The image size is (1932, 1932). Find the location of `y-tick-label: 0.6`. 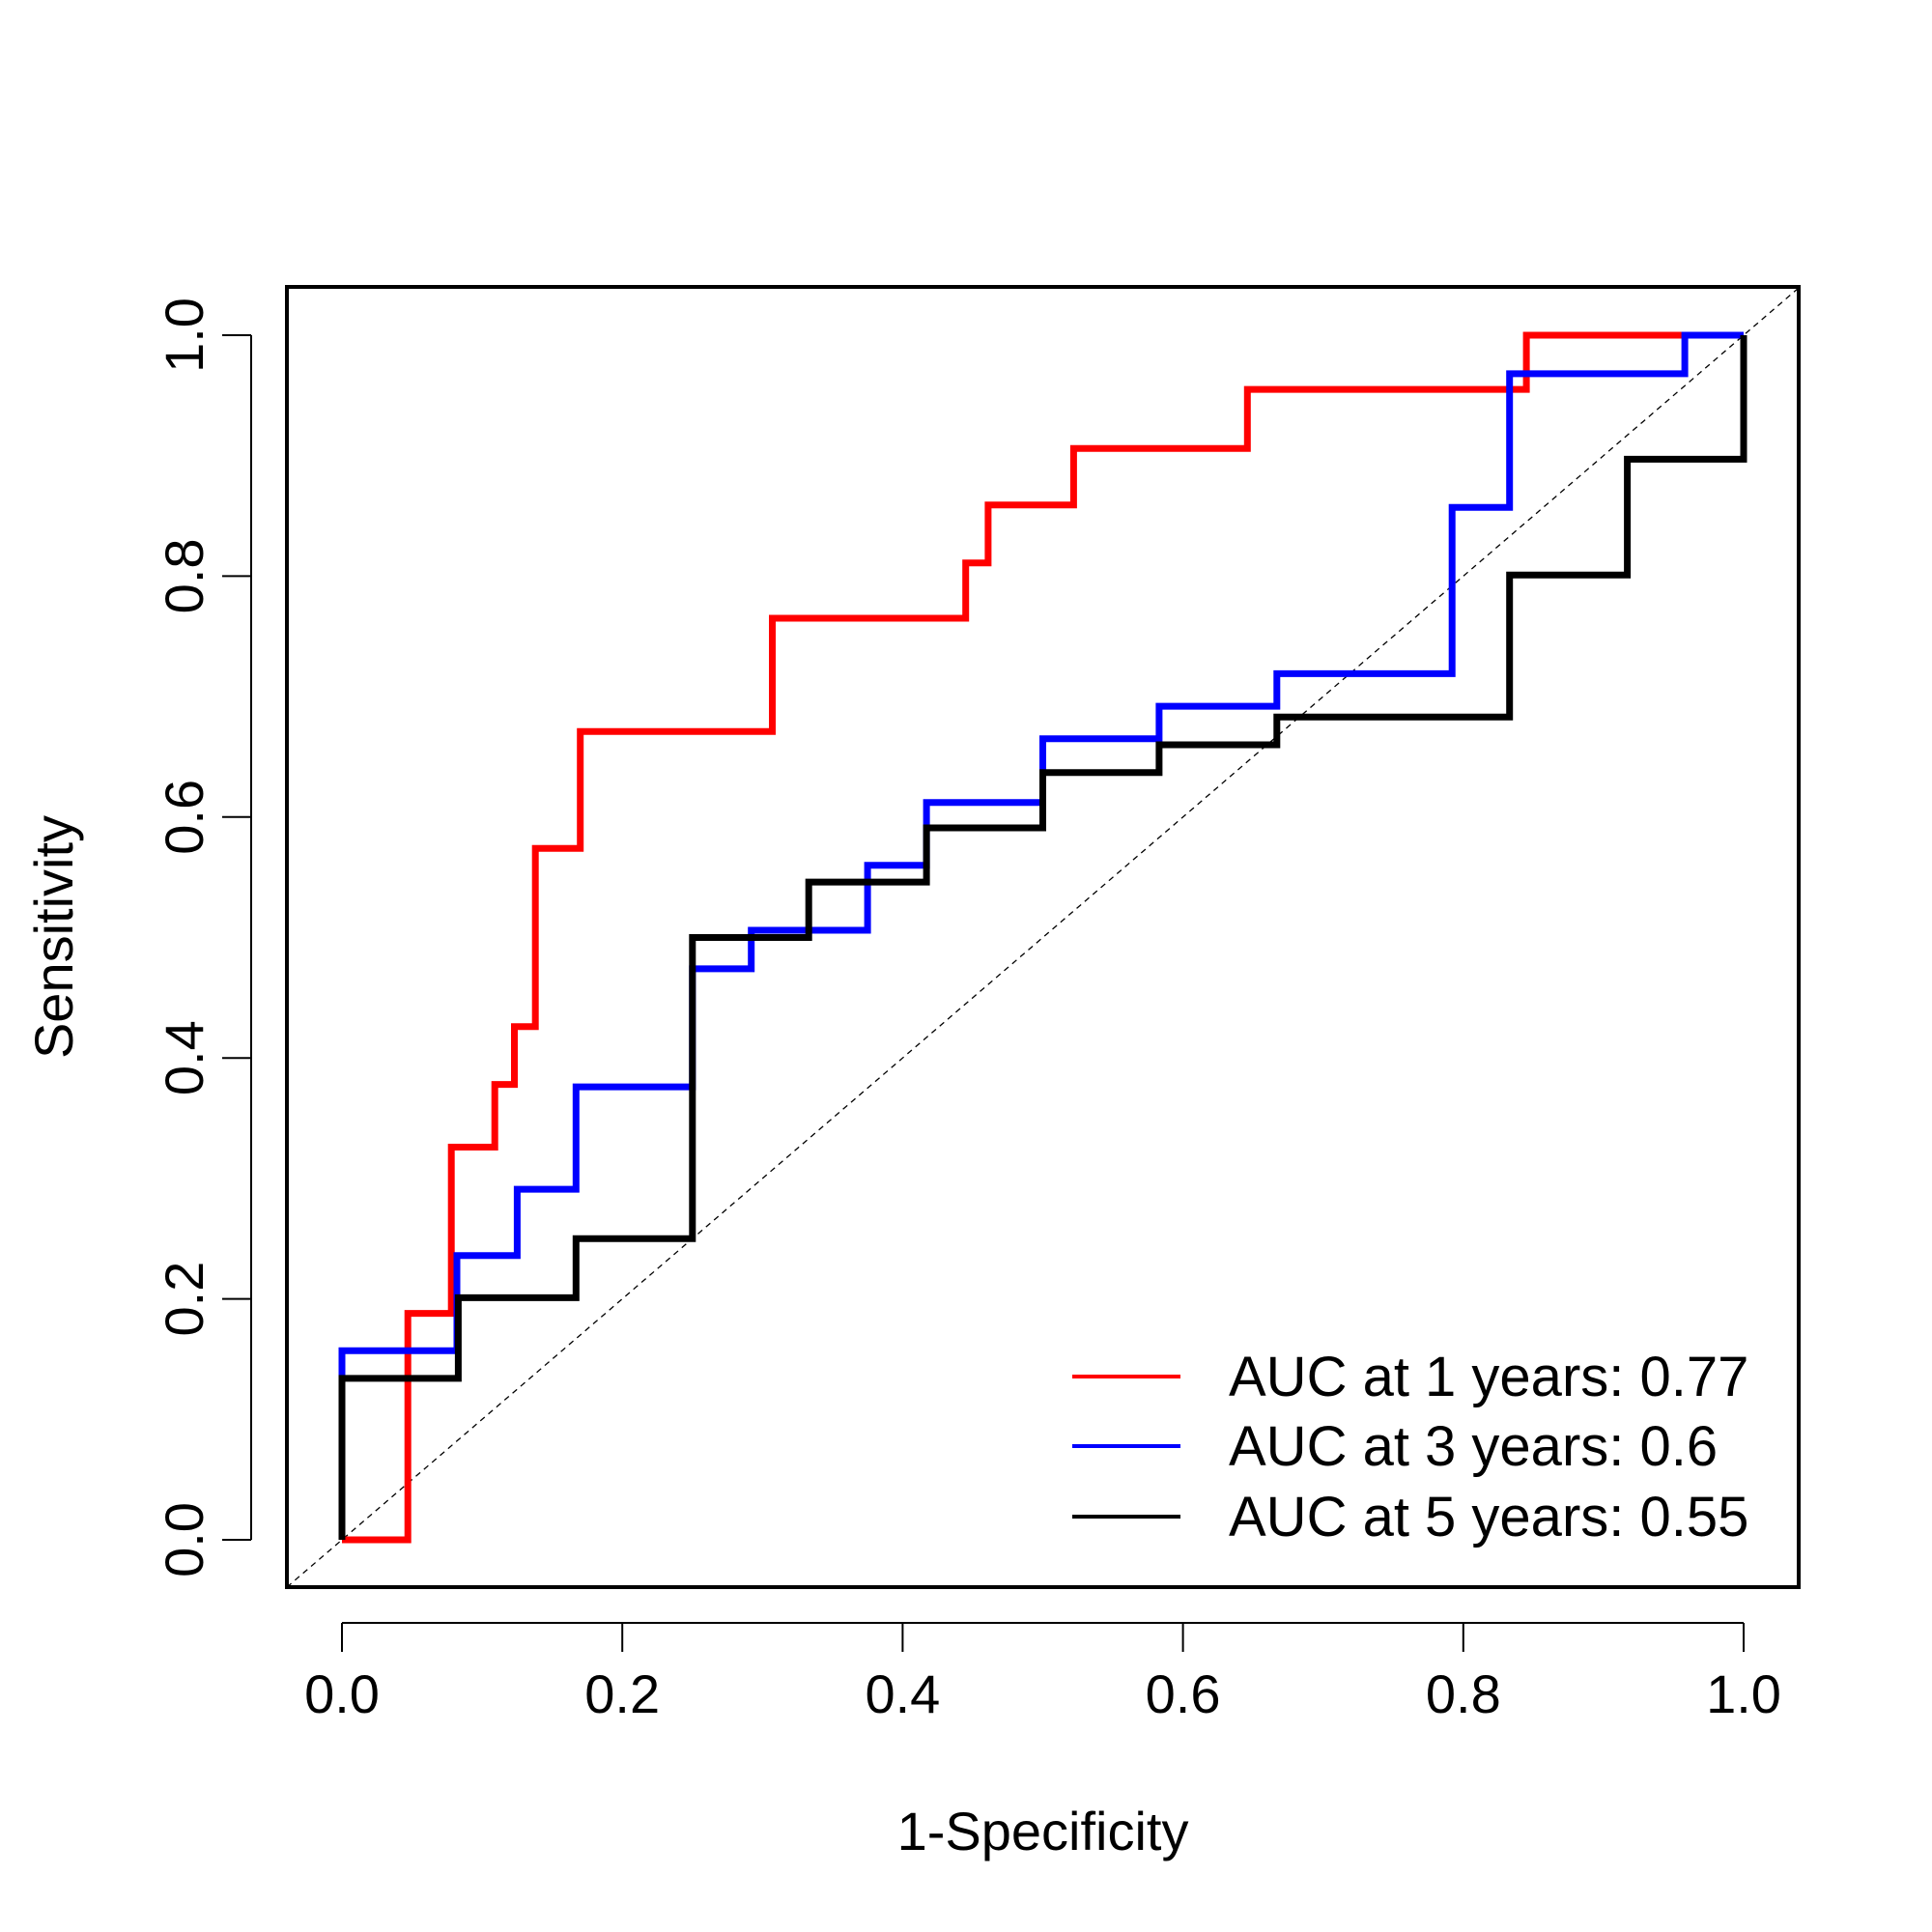

y-tick-label: 0.6 is located at coordinates (184, 817).